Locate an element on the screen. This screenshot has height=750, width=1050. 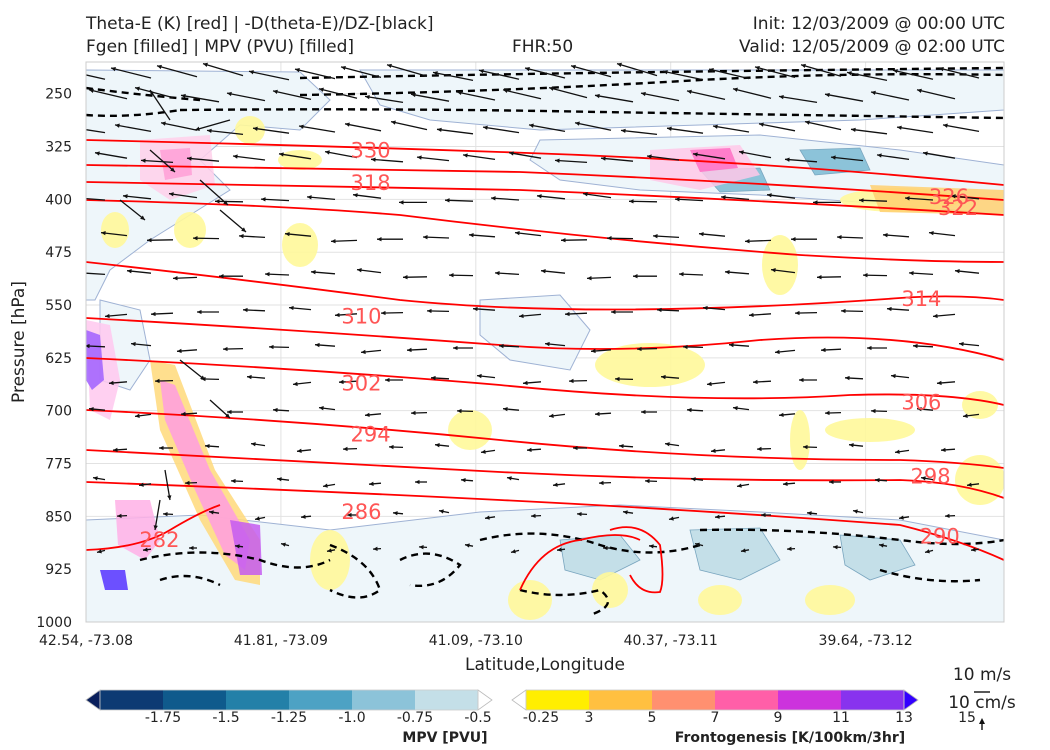
frontogenesis-strong-region is located at coordinates (246, 547).